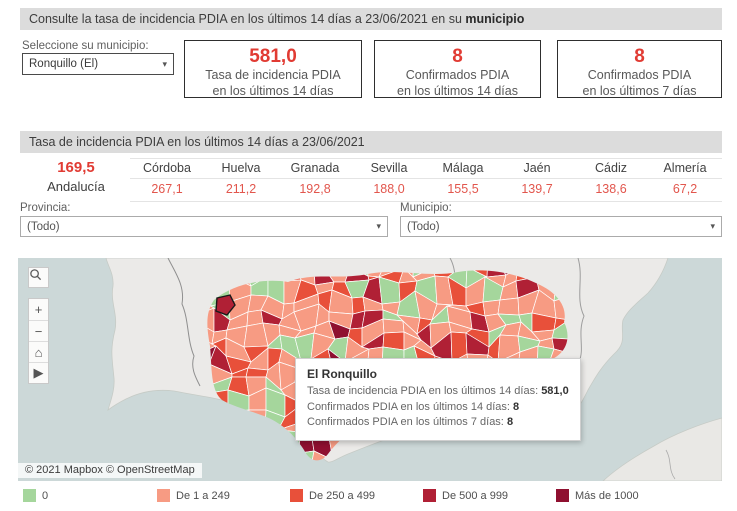 The height and width of the screenshot is (511, 737). Describe the element at coordinates (273, 56) in the screenshot. I see `kpi-value: 581,0` at that location.